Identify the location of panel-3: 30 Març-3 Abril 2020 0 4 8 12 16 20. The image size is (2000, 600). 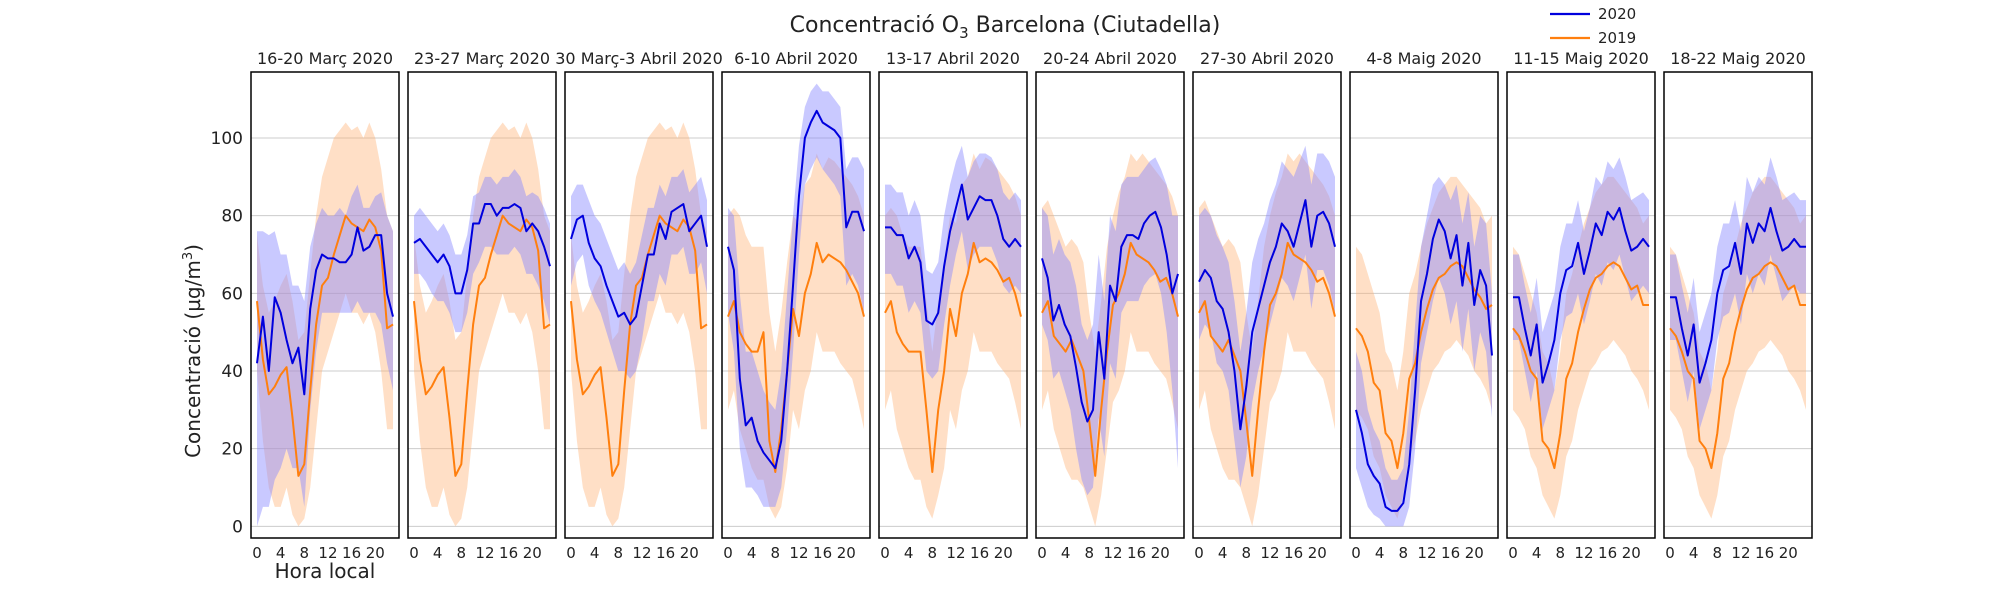
(639, 305).